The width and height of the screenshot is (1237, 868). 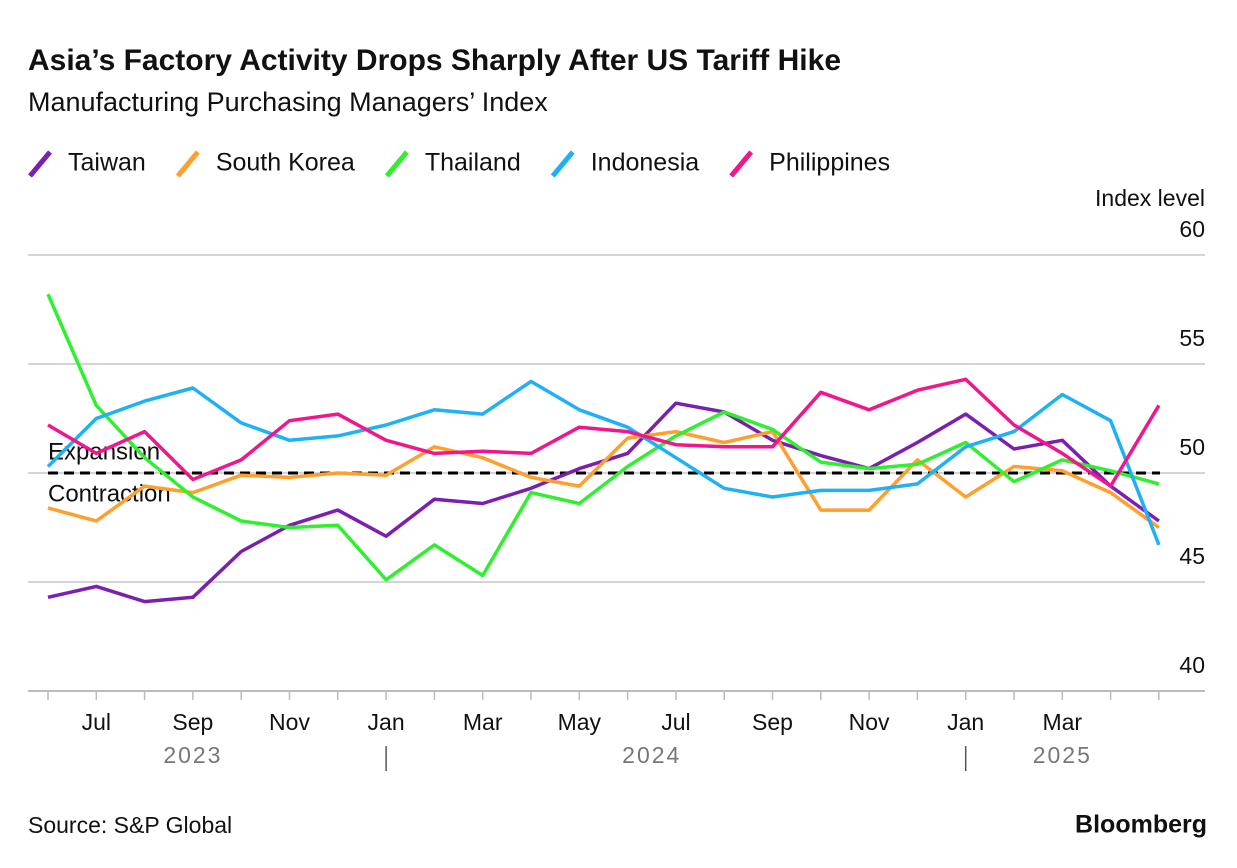 What do you see at coordinates (109, 493) in the screenshot?
I see `annotation: Contraction` at bounding box center [109, 493].